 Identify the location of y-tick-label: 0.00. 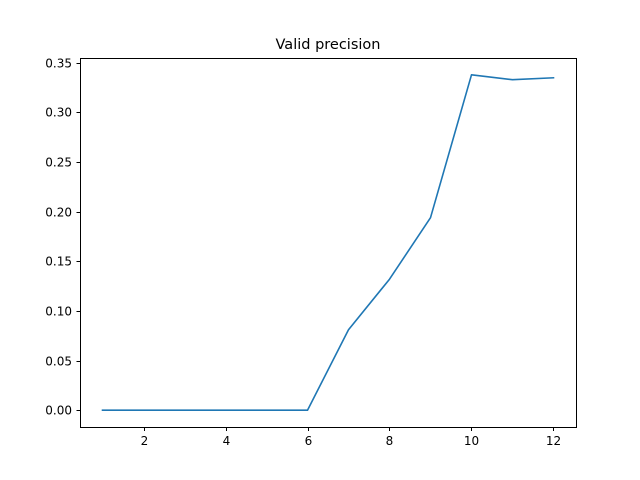
(58, 411).